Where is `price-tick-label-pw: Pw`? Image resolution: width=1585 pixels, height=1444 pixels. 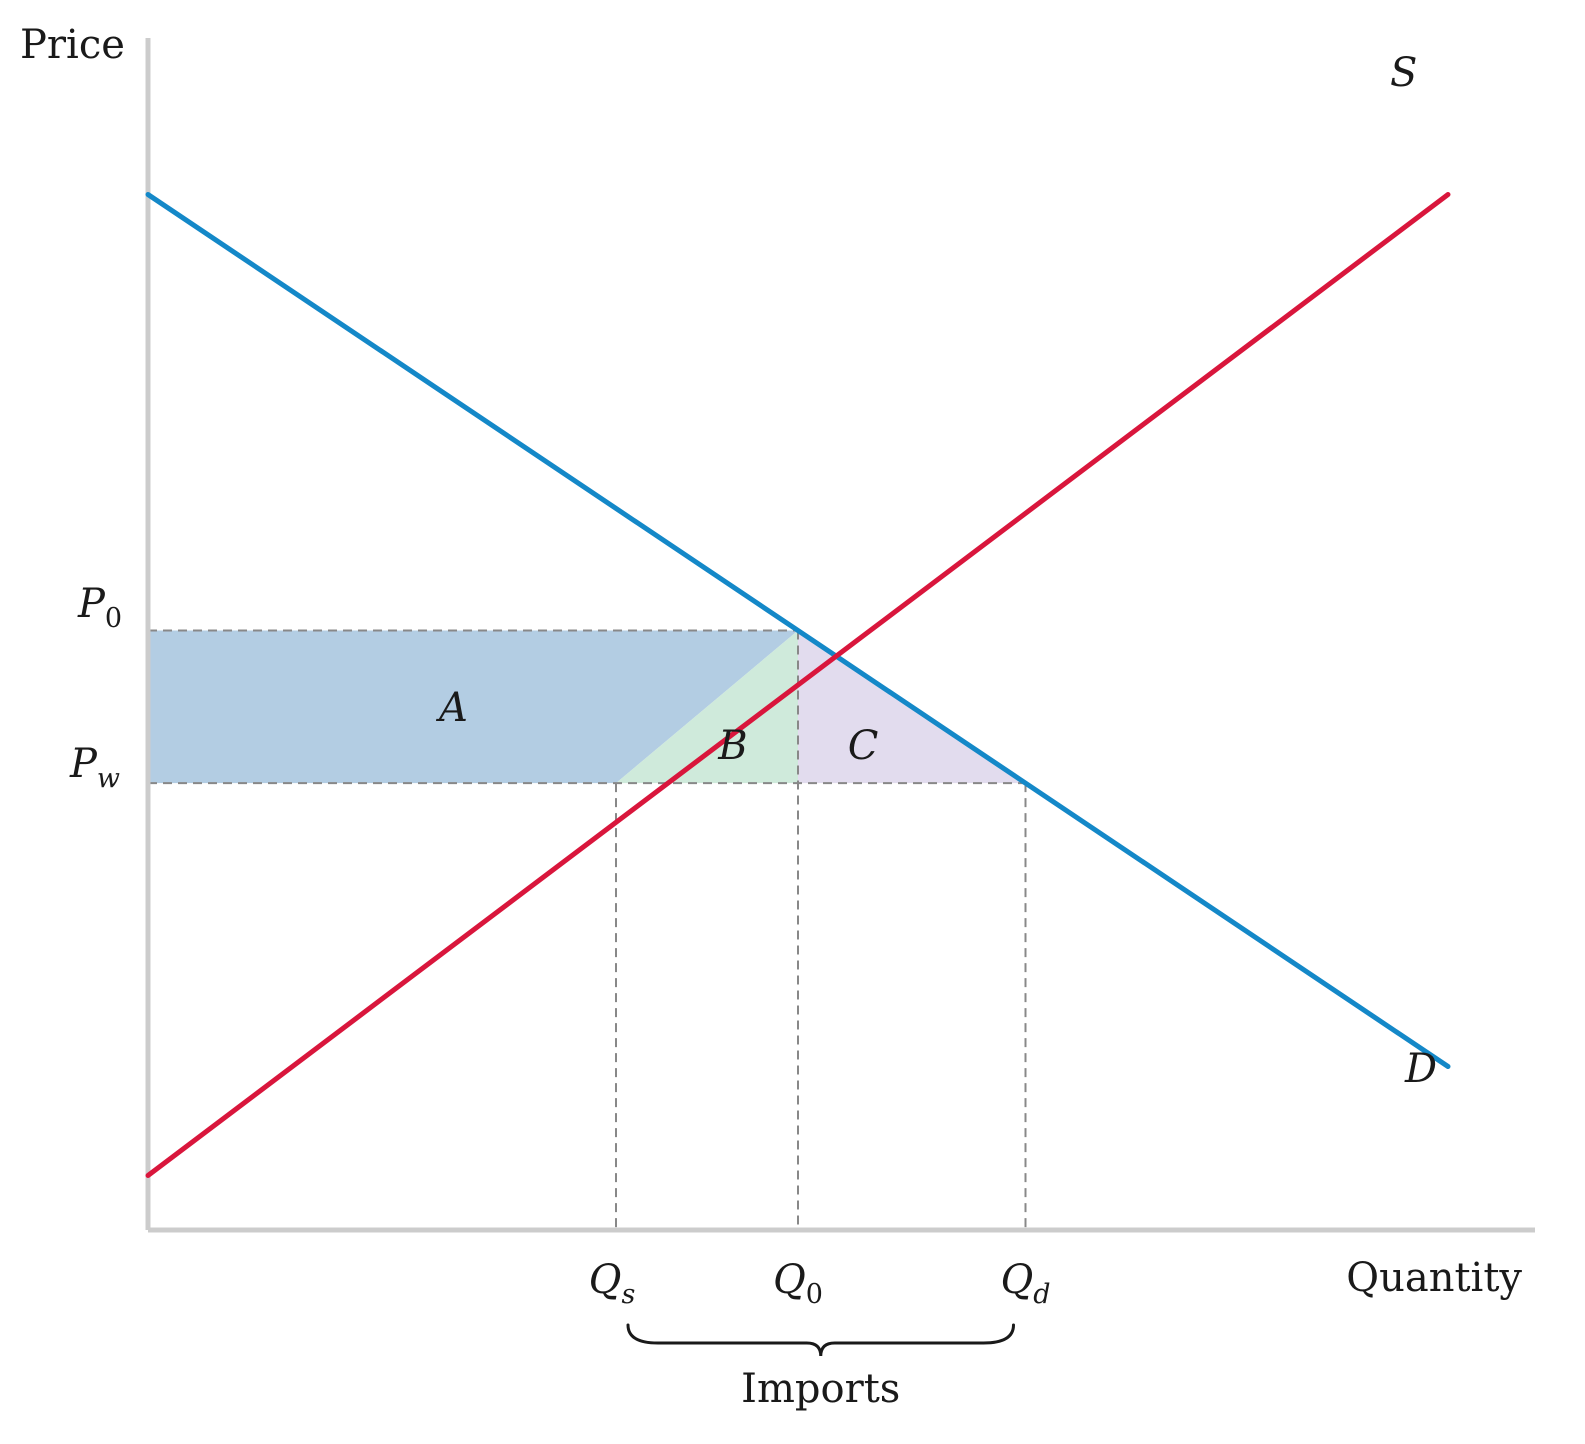 price-tick-label-pw: Pw is located at coordinates (94, 767).